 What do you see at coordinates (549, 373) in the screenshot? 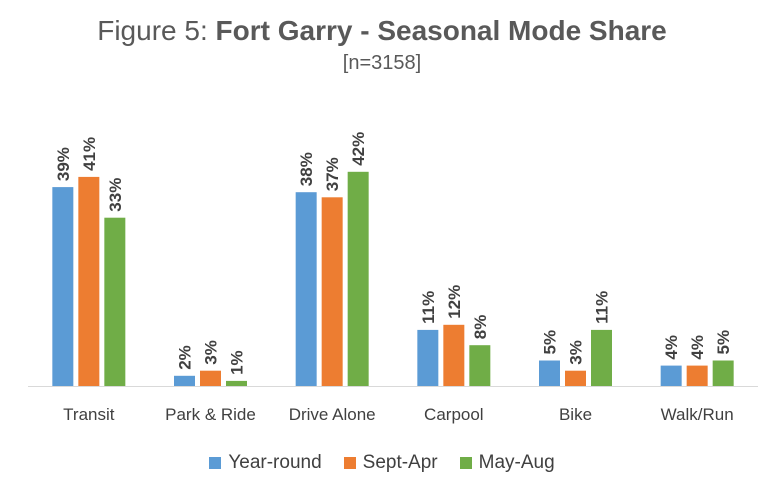
I see `bar-year-round-bike` at bounding box center [549, 373].